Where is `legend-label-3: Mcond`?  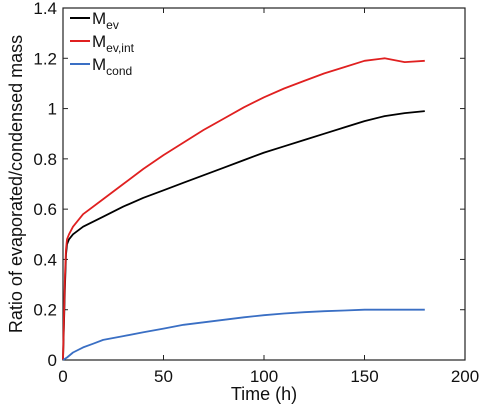
legend-label-3: Mcond is located at coordinates (112, 66).